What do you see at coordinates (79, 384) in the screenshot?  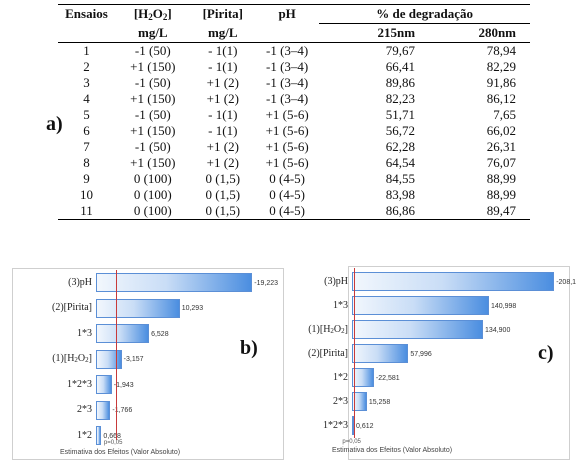 I see `bar-category-label: 1*2*3` at bounding box center [79, 384].